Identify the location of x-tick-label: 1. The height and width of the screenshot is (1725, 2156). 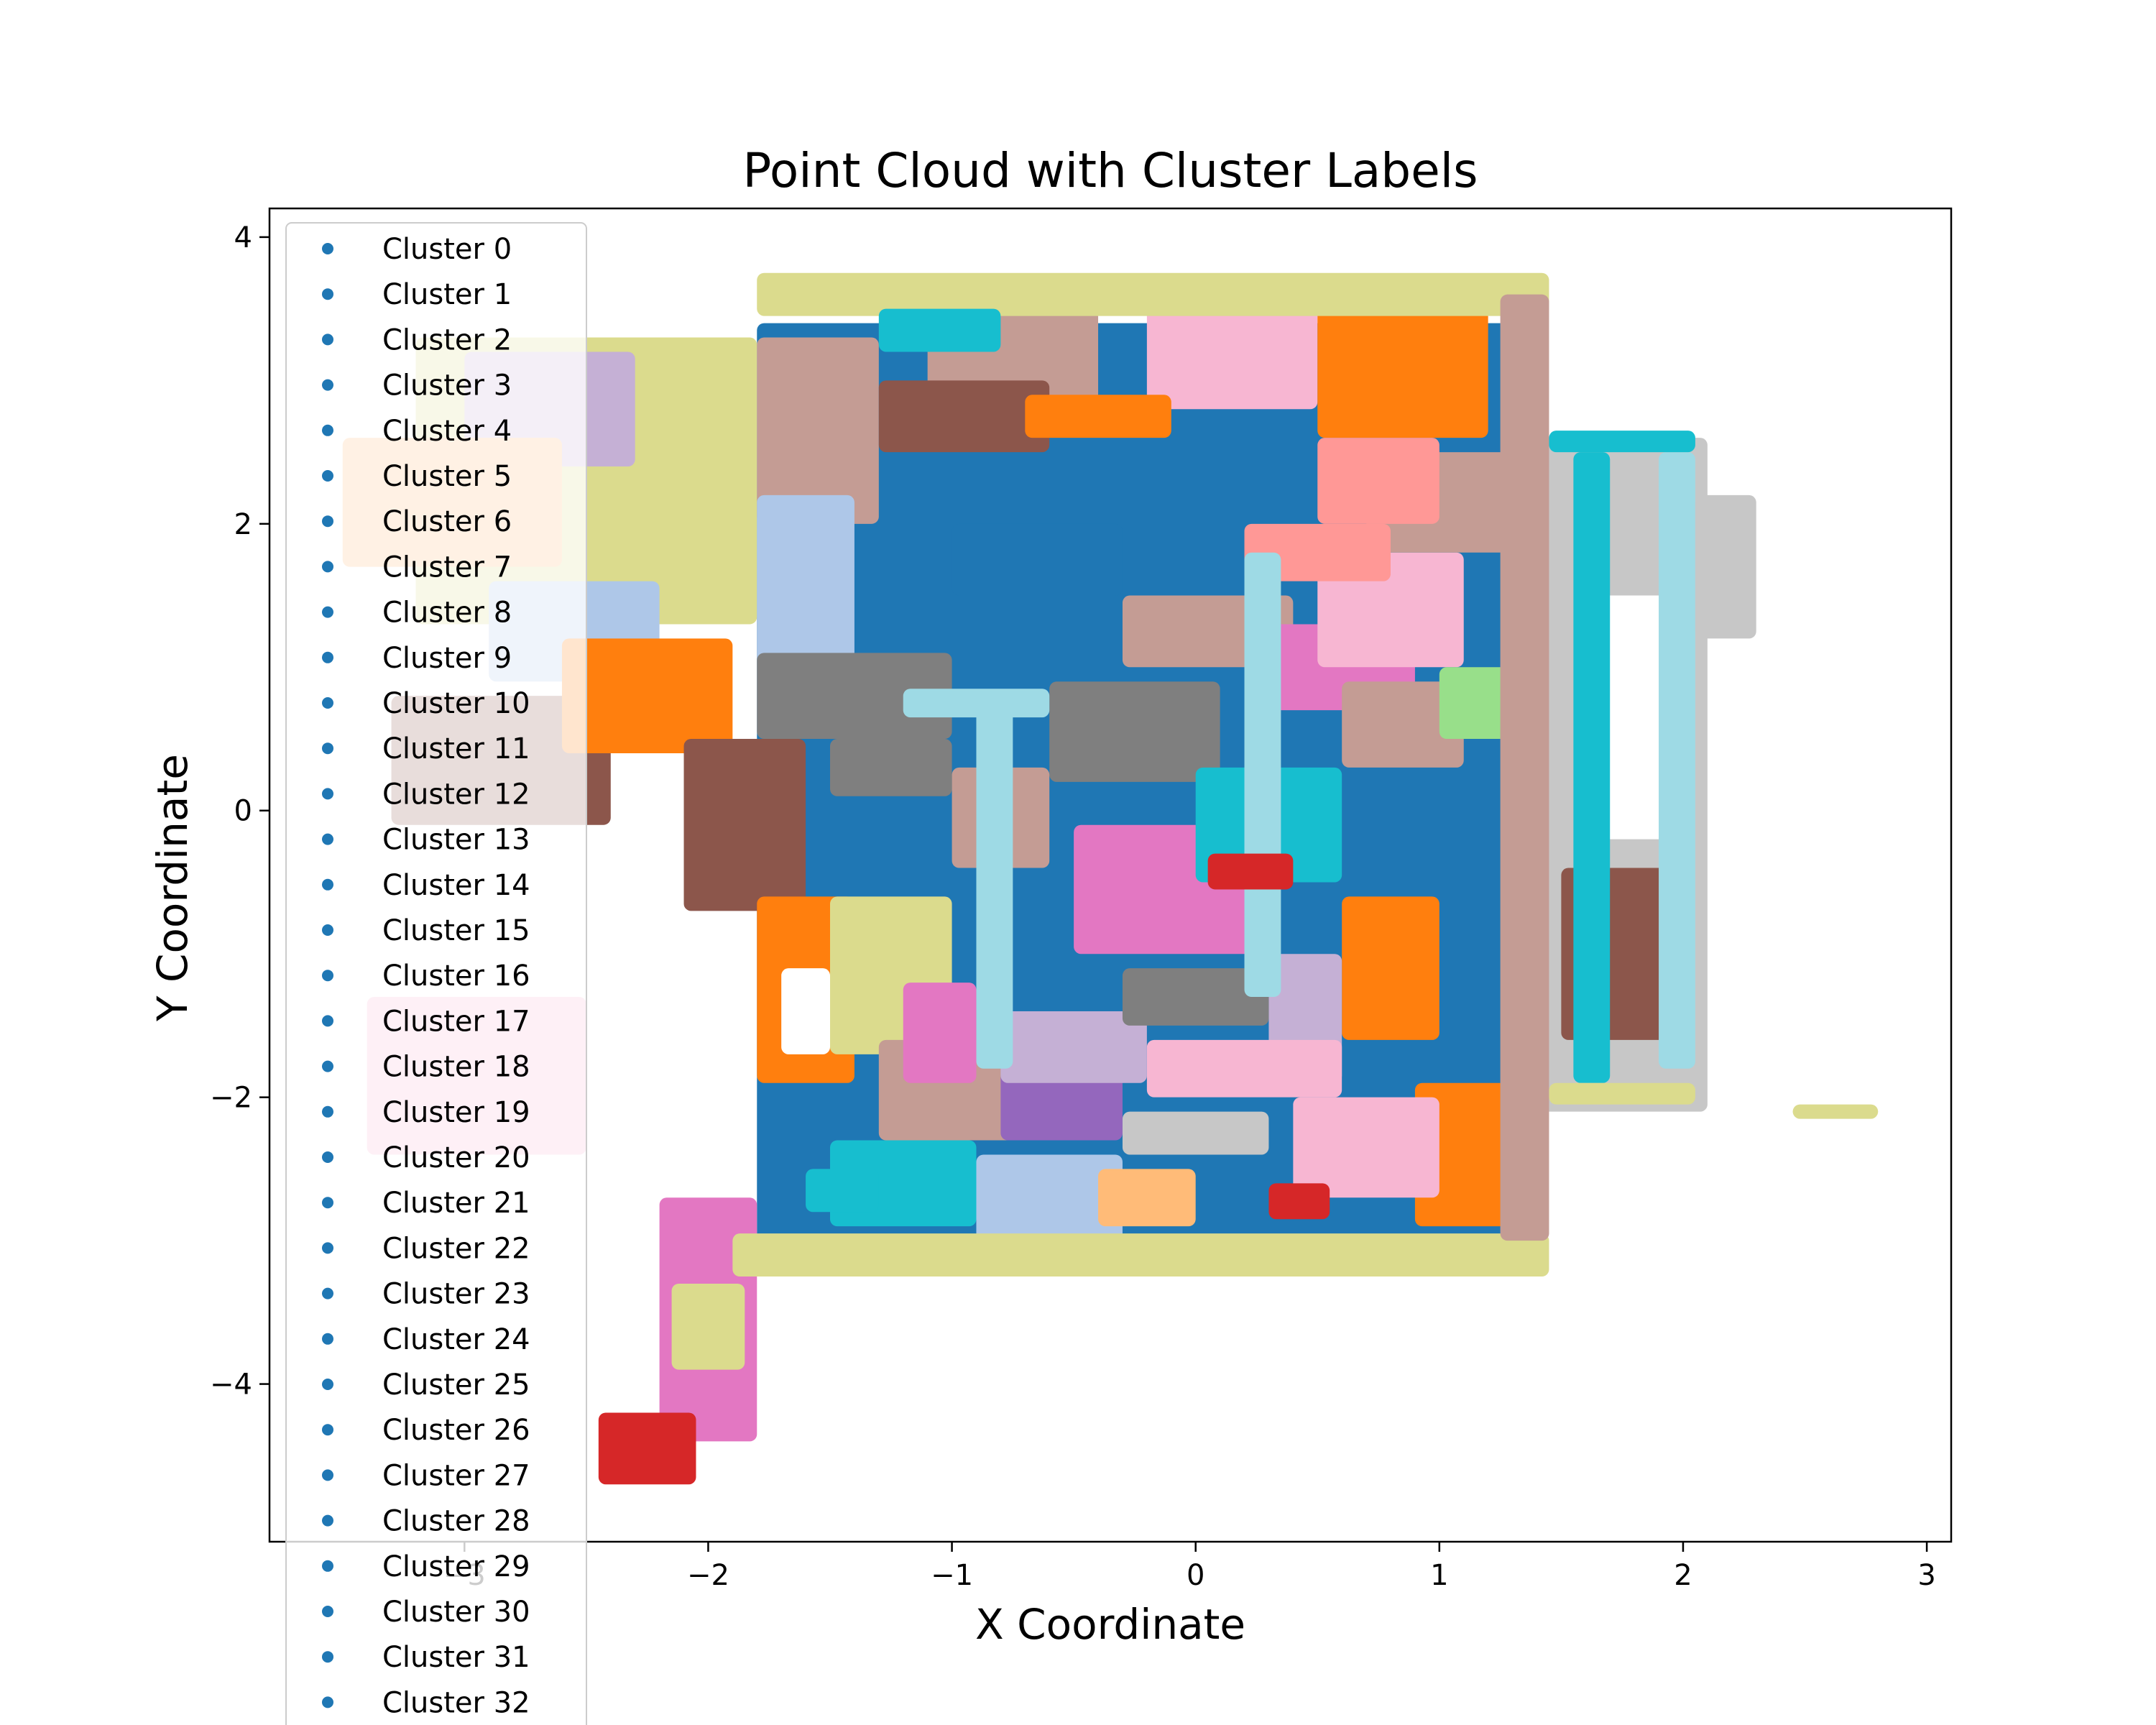
(1439, 1575).